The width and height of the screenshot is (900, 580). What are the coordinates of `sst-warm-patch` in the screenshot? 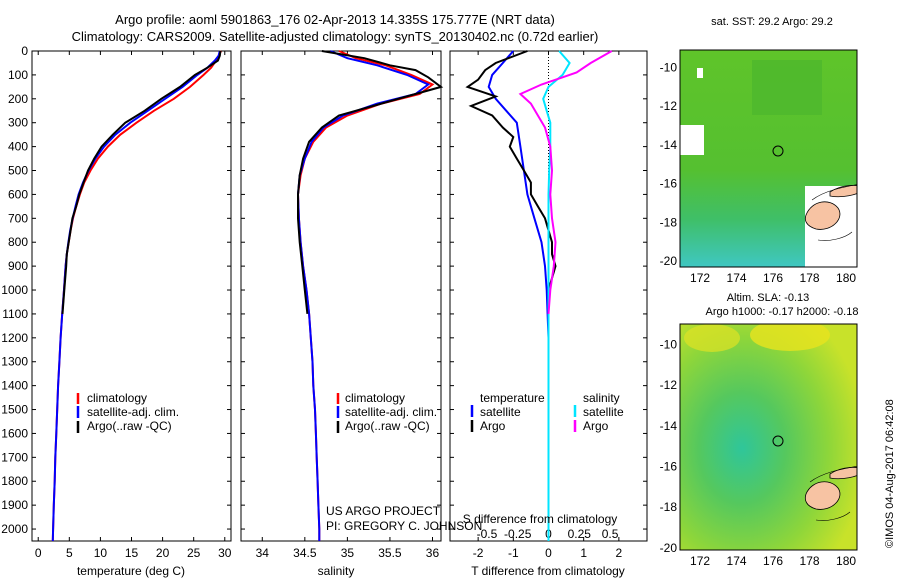 It's located at (787, 87).